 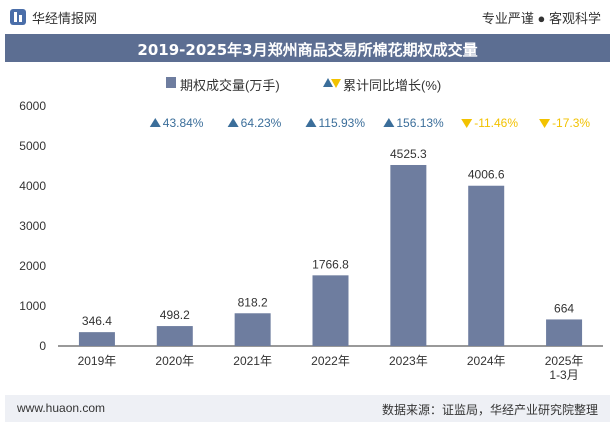 What do you see at coordinates (32, 266) in the screenshot?
I see `y-tick-label: 2000` at bounding box center [32, 266].